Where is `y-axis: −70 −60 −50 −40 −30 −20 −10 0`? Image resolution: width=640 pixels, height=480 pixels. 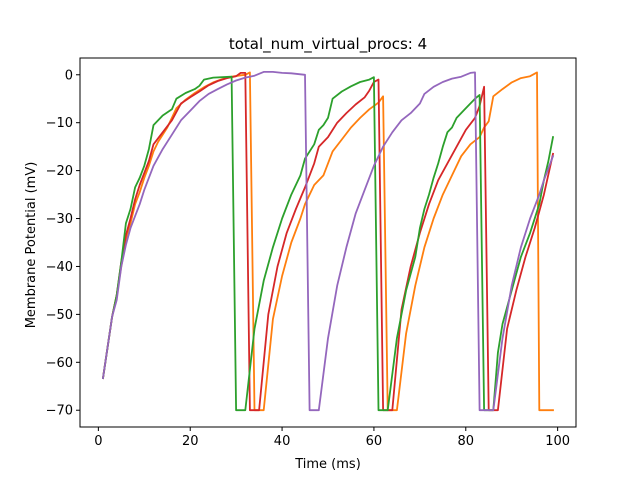 y-axis: −70 −60 −50 −40 −30 −20 −10 0 is located at coordinates (63, 243).